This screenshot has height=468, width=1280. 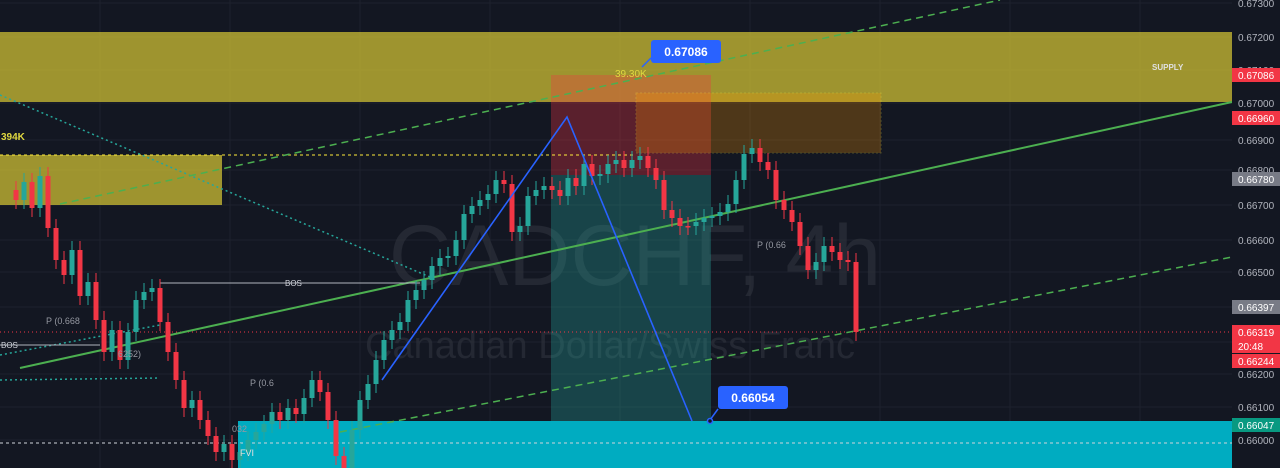 I want to click on svg-text: 0.66319, so click(x=1256, y=333).